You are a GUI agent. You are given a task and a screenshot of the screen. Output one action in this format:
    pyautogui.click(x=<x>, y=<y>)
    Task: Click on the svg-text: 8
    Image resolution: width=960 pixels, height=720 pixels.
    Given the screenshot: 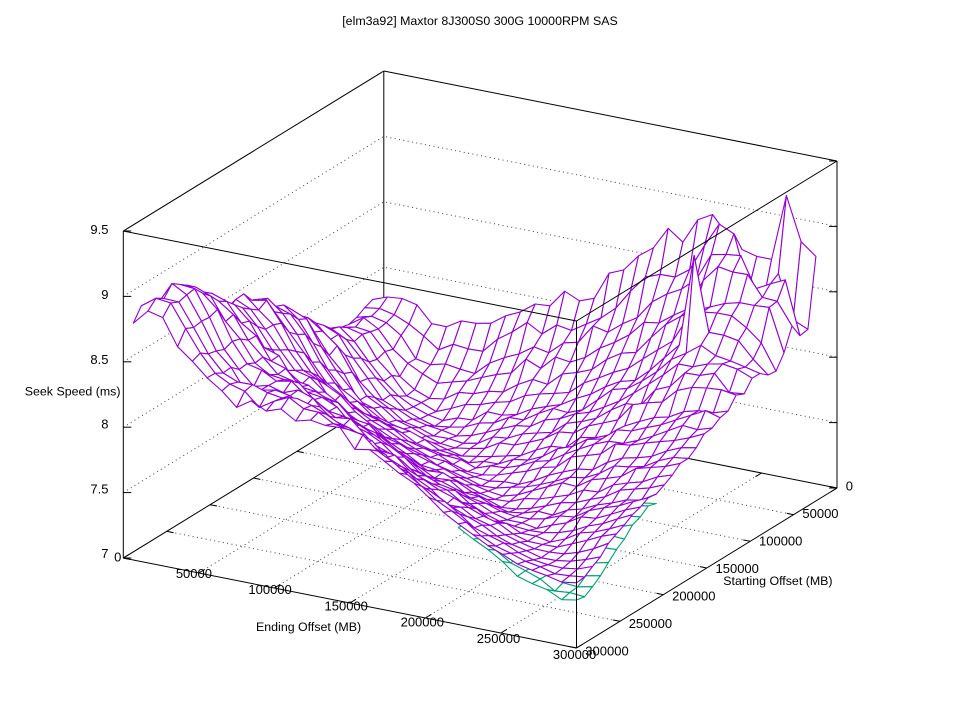 What is the action you would take?
    pyautogui.click(x=104, y=424)
    